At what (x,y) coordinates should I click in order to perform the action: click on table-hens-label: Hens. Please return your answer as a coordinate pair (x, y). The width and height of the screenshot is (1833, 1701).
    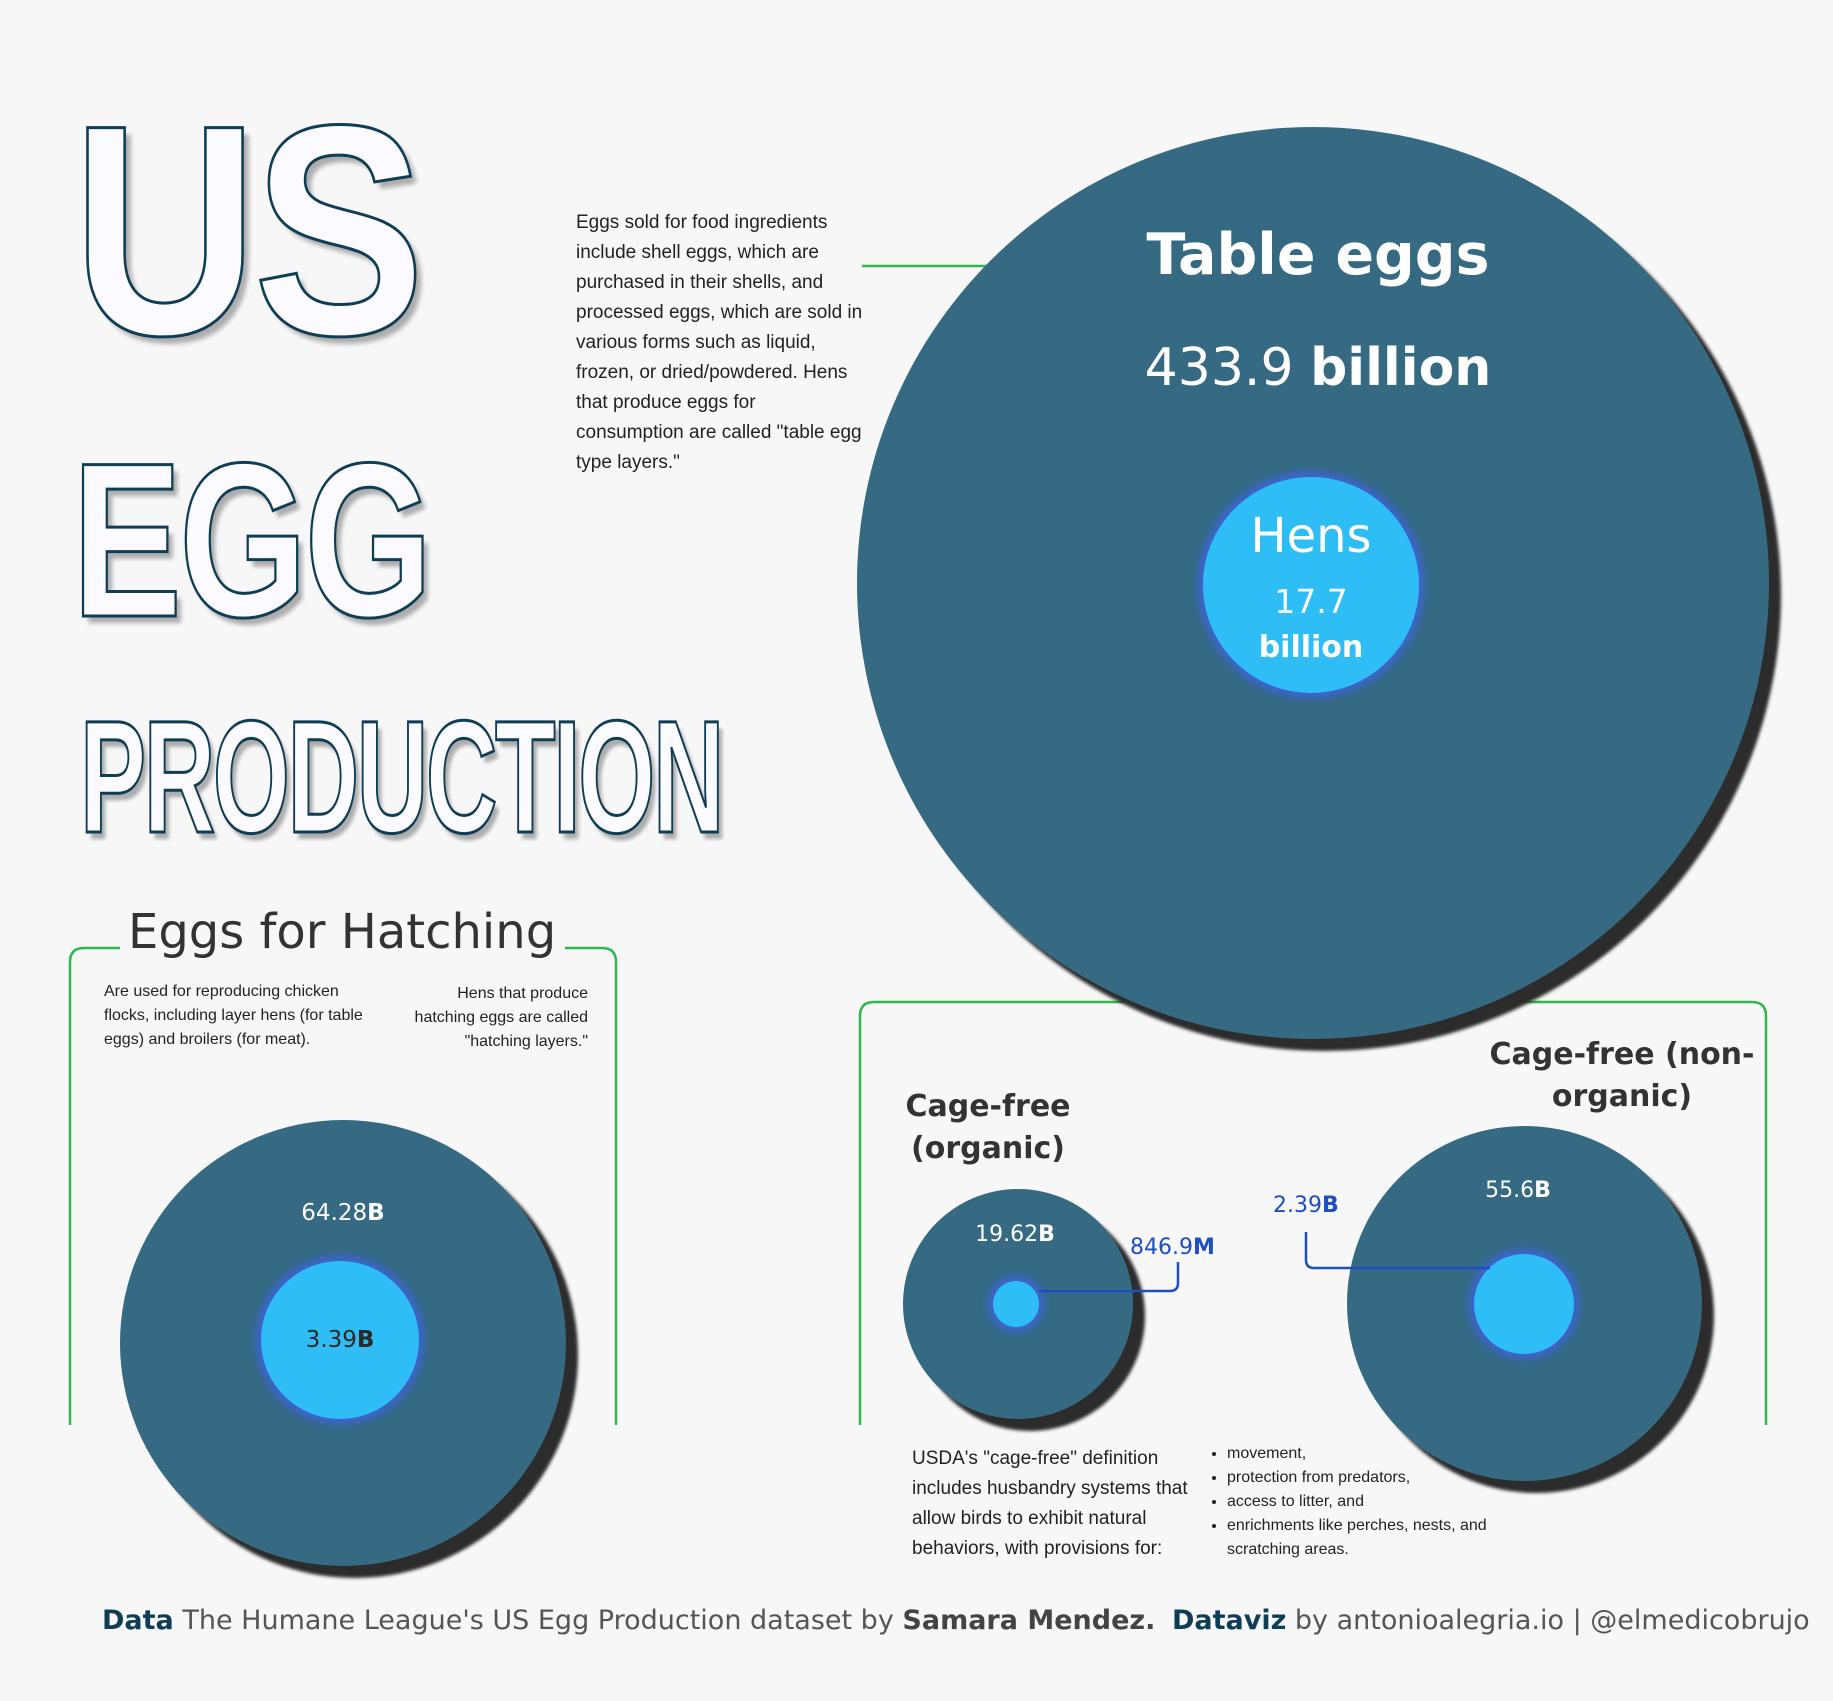
    Looking at the image, I should click on (1311, 536).